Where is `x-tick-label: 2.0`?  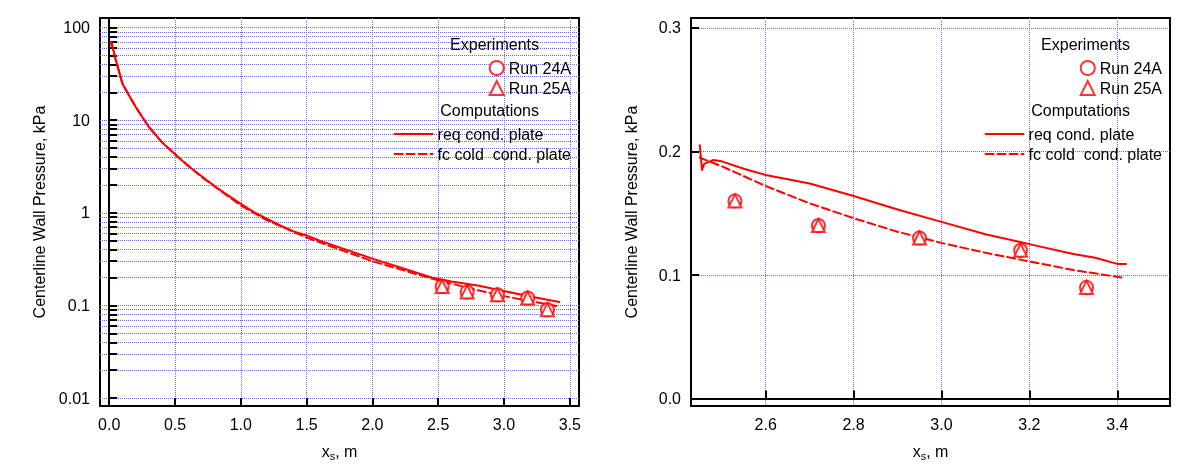
x-tick-label: 2.0 is located at coordinates (372, 424).